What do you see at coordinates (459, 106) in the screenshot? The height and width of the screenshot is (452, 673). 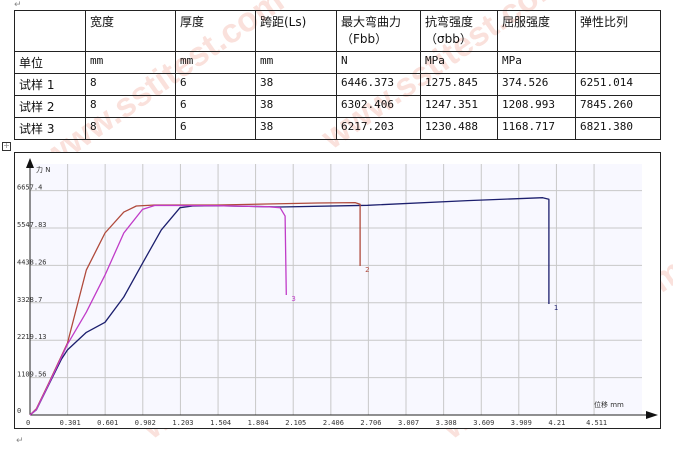 I see `table-cell: 1247.351` at bounding box center [459, 106].